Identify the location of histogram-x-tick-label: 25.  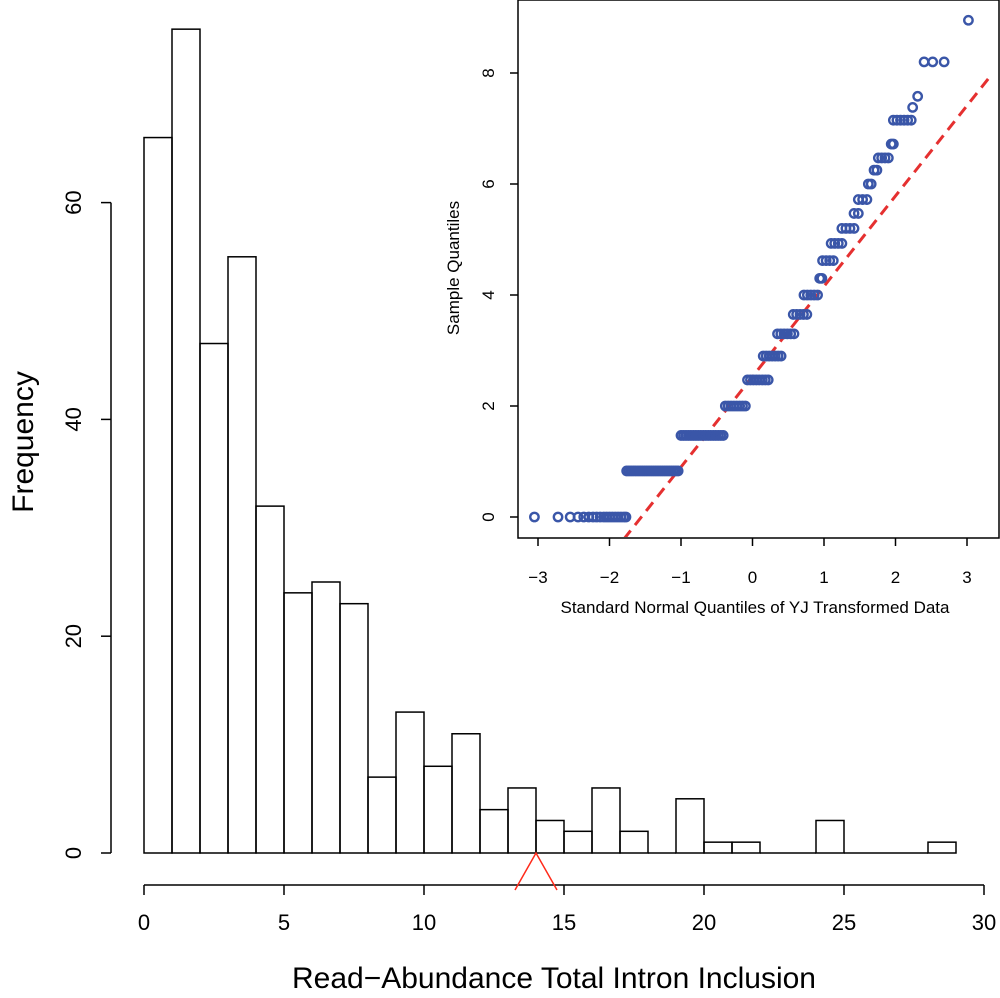
(844, 922).